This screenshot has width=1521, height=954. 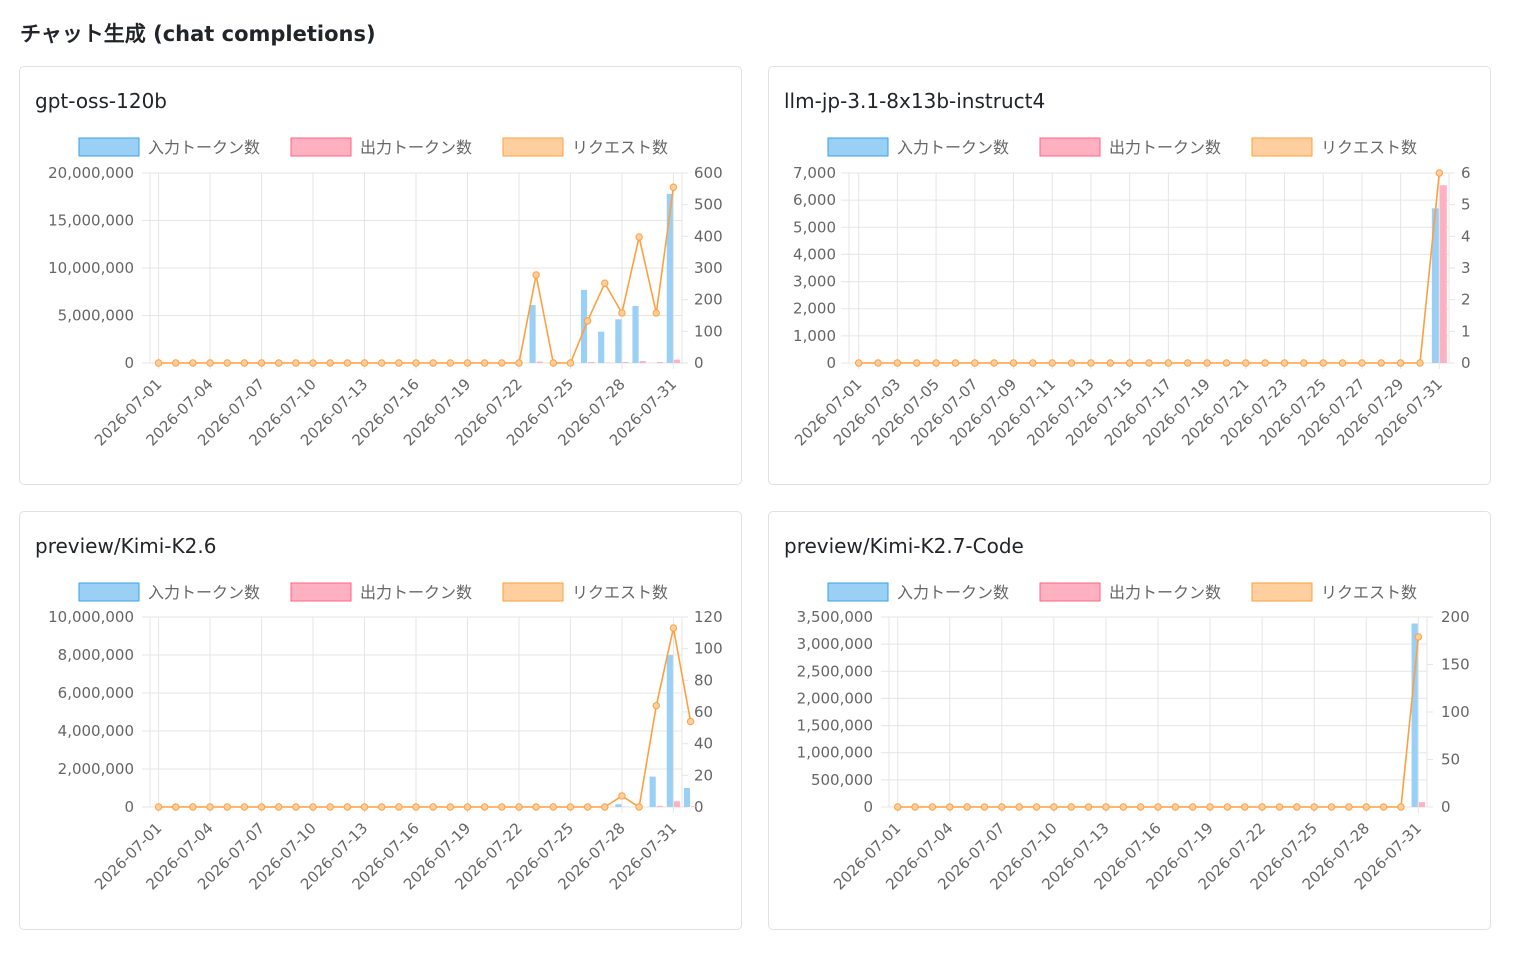 What do you see at coordinates (1466, 331) in the screenshot?
I see `y-tick-label-right: 1` at bounding box center [1466, 331].